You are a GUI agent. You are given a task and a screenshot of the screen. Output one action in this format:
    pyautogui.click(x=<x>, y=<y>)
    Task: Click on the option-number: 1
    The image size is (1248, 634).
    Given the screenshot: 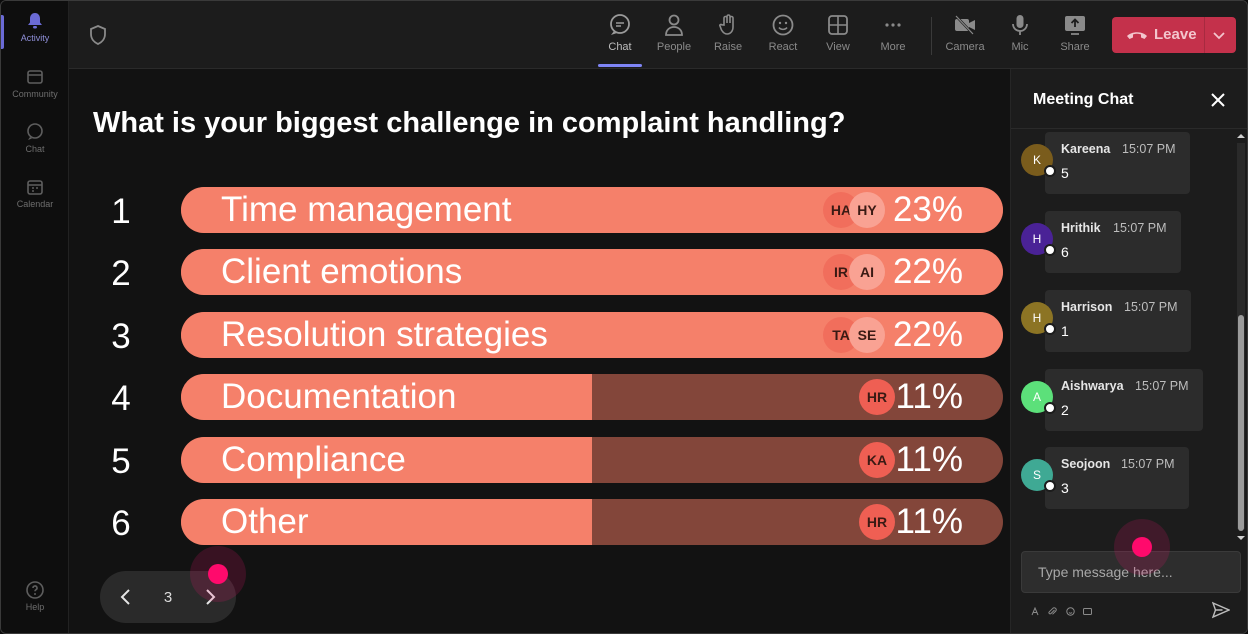 What is the action you would take?
    pyautogui.click(x=121, y=211)
    